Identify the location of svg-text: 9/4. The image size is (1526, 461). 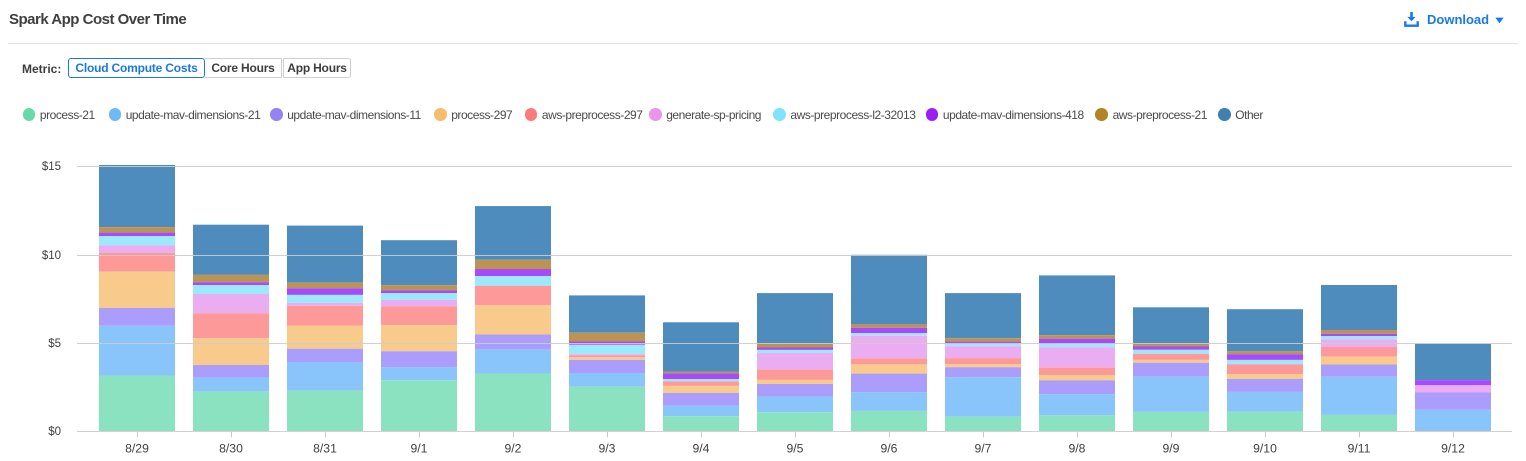
(701, 449).